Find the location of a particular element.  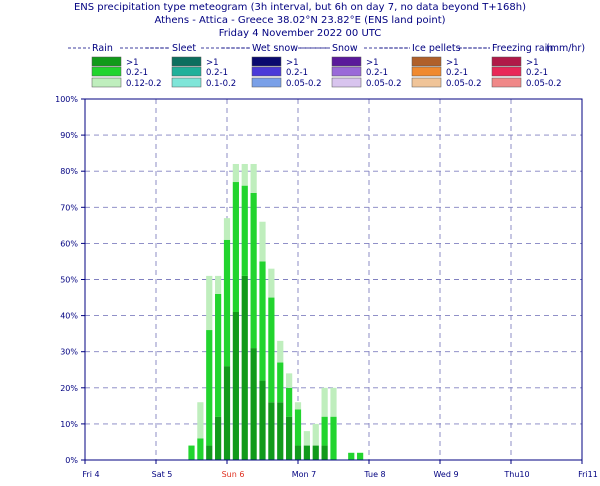

y-tick-label: 10% is located at coordinates (69, 424).